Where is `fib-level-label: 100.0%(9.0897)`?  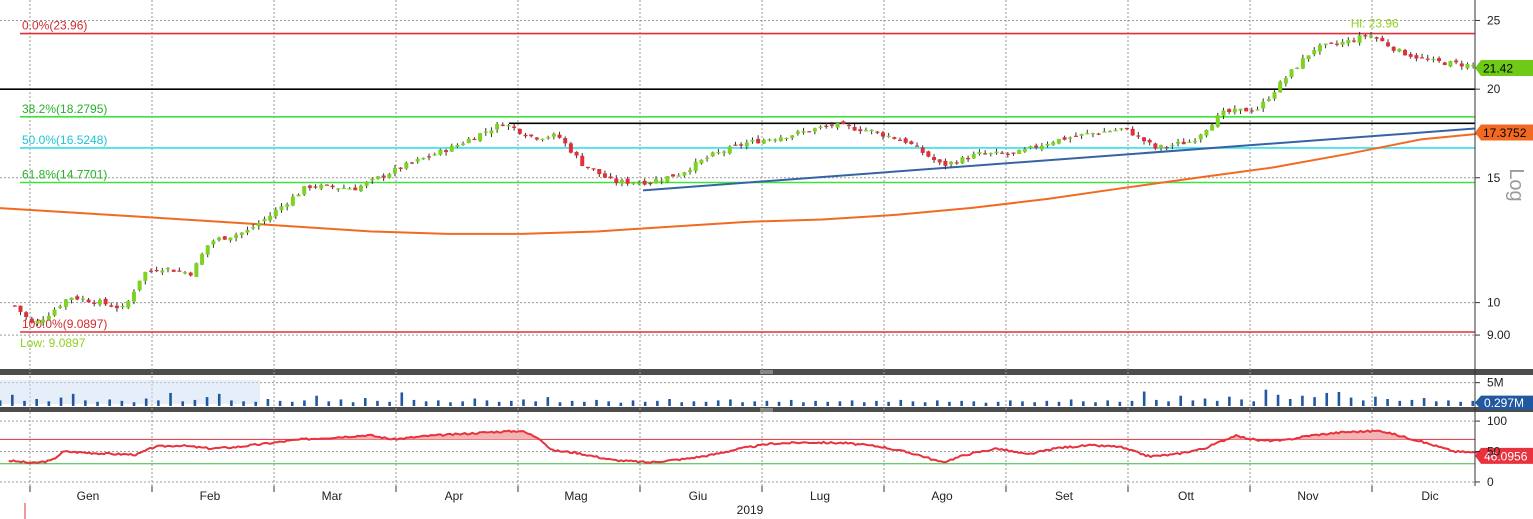
fib-level-label: 100.0%(9.0897) is located at coordinates (64, 324).